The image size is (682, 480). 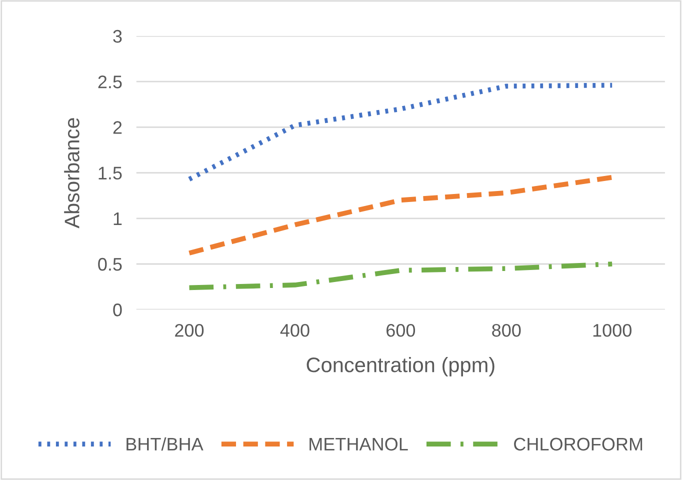 I want to click on x-tick-label: 1000, so click(x=612, y=330).